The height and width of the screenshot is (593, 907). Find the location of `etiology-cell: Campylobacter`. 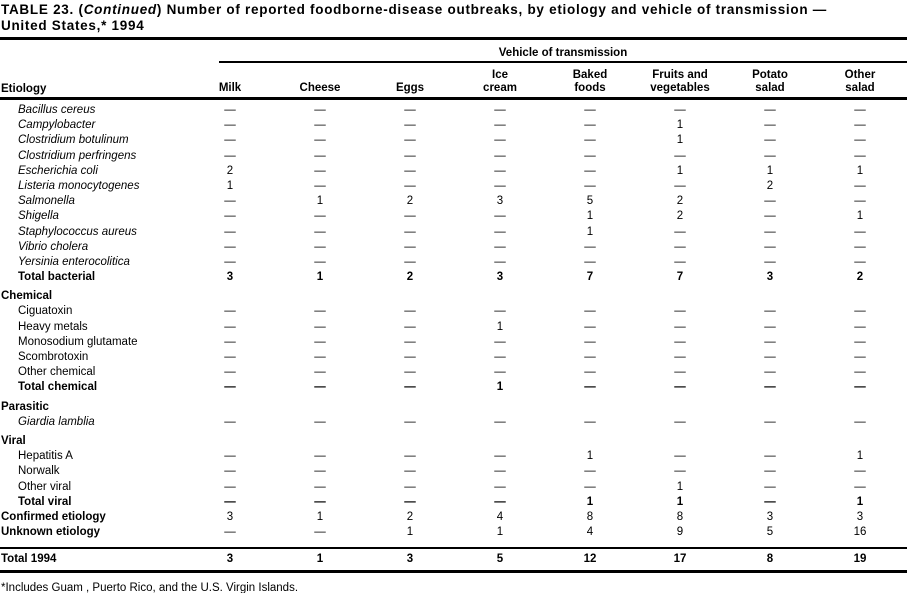

etiology-cell: Campylobacter is located at coordinates (57, 125).